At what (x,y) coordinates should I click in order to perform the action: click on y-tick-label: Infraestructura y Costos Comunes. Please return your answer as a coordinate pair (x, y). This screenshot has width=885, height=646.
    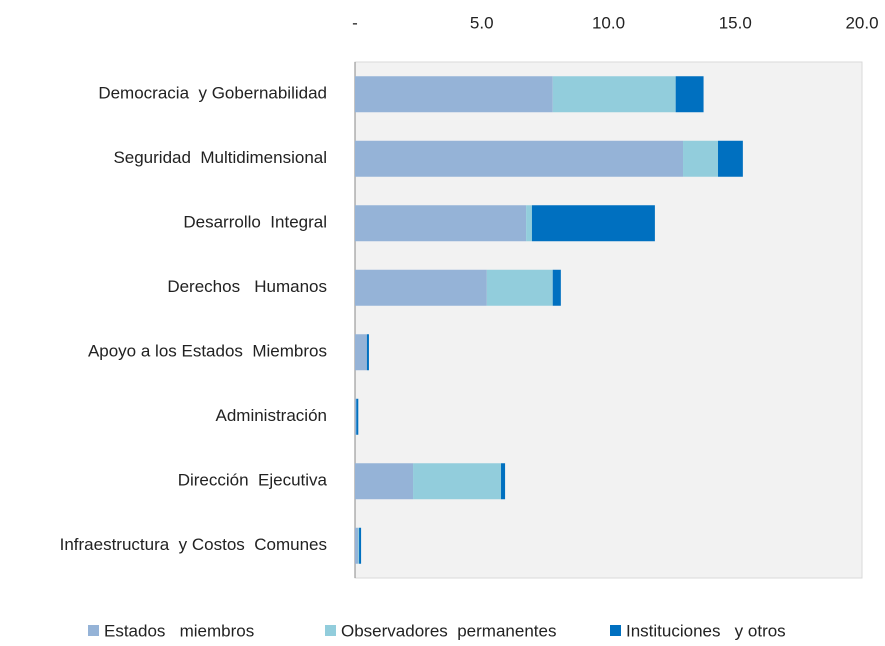
    Looking at the image, I should click on (193, 544).